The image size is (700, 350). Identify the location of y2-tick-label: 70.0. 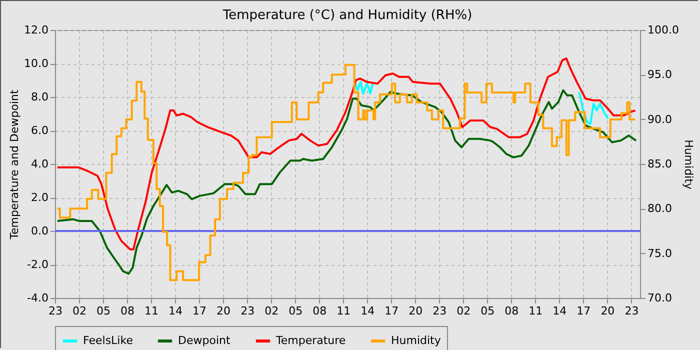
(660, 298).